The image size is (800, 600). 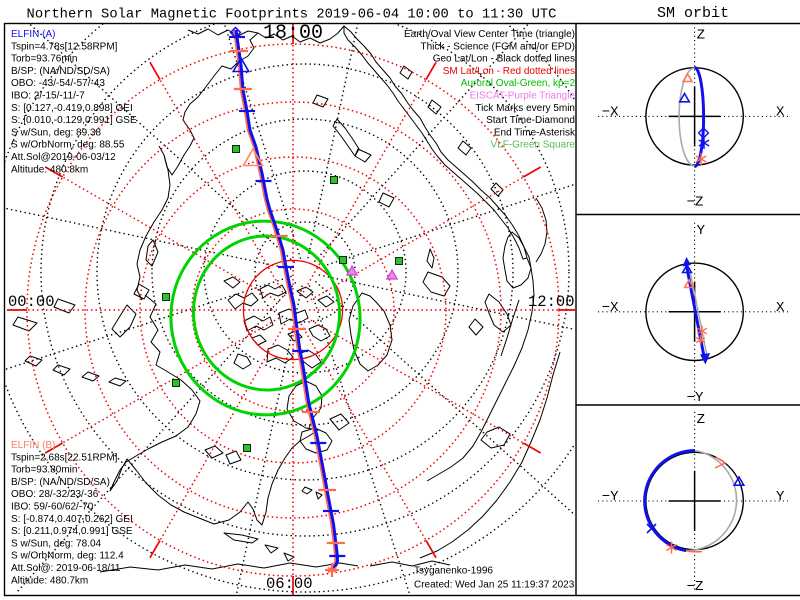 What do you see at coordinates (498, 46) in the screenshot?
I see `svg-text:Thick - Science (FGM and/or EP: Thick - Science (FGM and/or EPD)` at bounding box center [498, 46].